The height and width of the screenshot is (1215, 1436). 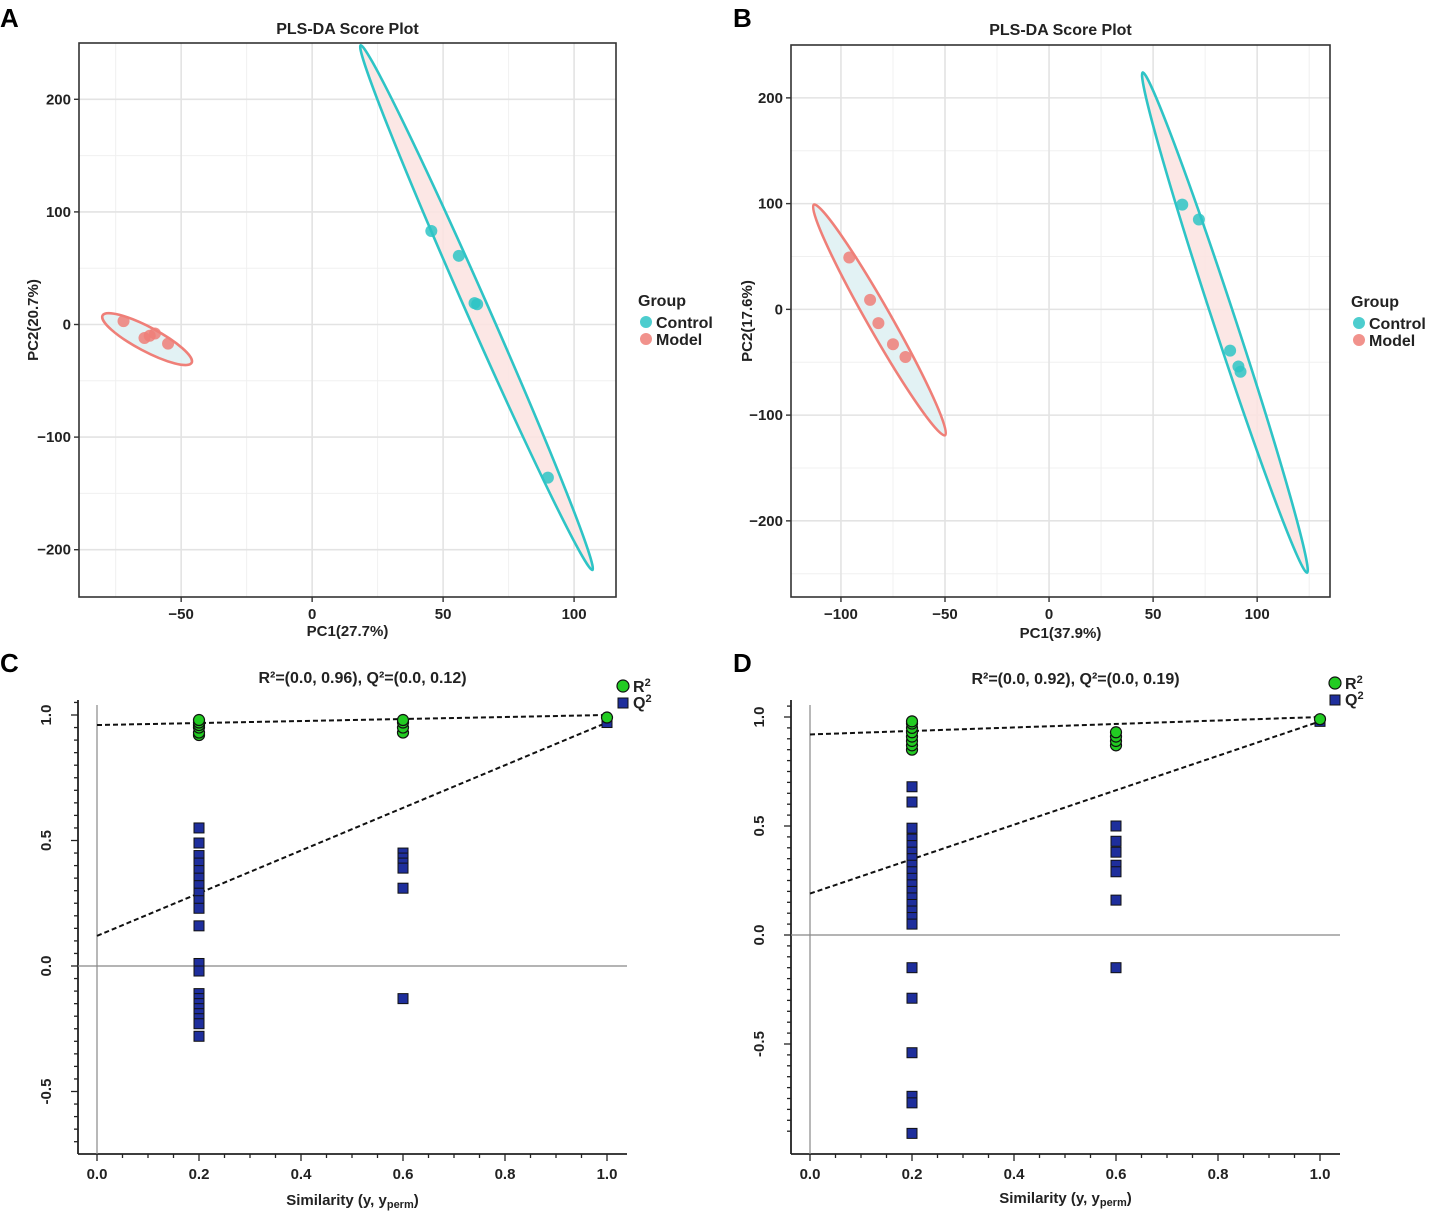 What do you see at coordinates (46, 1092) in the screenshot?
I see `y-tick-label: -0.5` at bounding box center [46, 1092].